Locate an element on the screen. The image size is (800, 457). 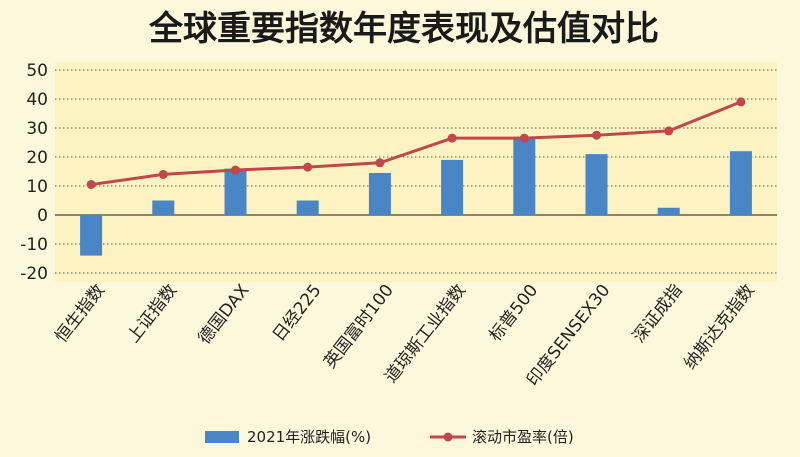
x-tick-label: 上证指数 is located at coordinates (153, 314).